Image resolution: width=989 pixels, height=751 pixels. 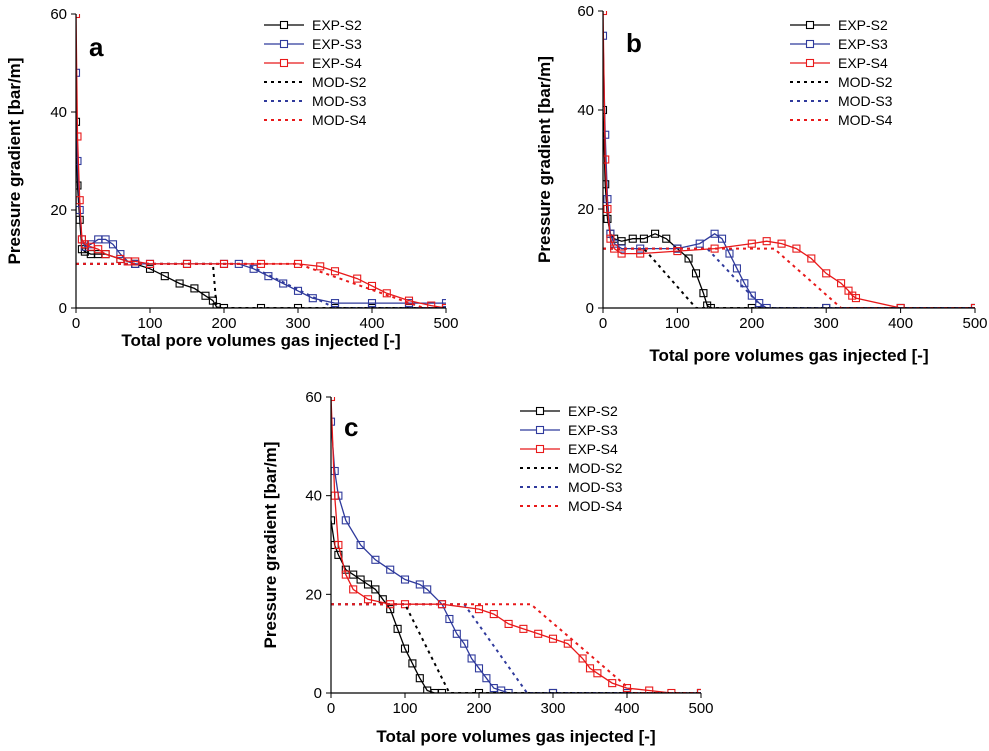 I want to click on legend: EXP-S2 EXP-S3 EXP-S4 MOD-S2 MOD-S3 MOD-S4, so click(x=315, y=72).